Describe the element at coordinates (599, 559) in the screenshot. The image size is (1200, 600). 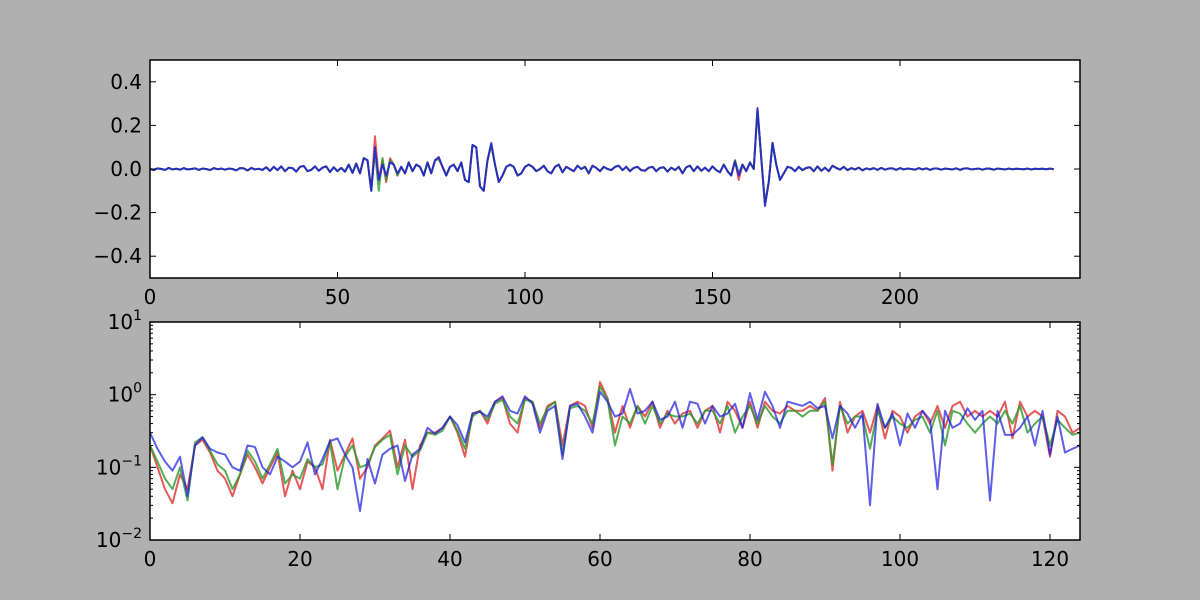
I see `x-tick-label: 60` at that location.